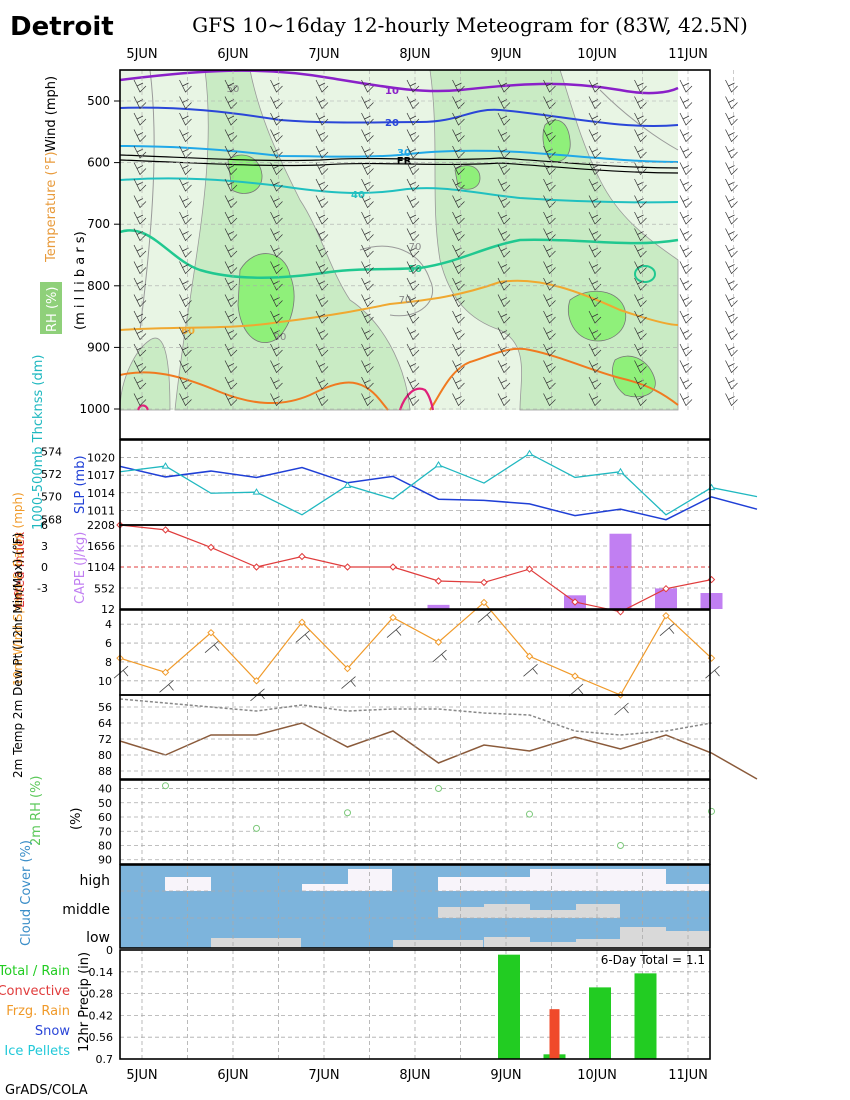 Image resolution: width=850 pixels, height=1100 pixels. What do you see at coordinates (438, 751) in the screenshot?
I see `temp-line` at bounding box center [438, 751].